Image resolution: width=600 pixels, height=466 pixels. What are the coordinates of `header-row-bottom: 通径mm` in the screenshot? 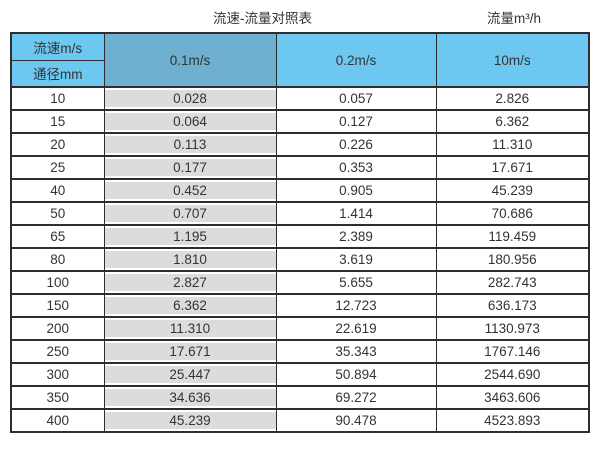 It's located at (299, 73).